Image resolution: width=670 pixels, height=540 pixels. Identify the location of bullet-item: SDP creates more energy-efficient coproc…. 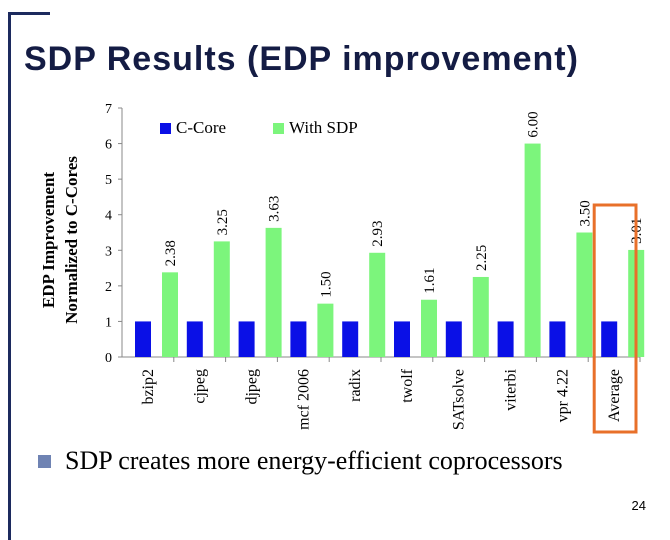
(300, 461).